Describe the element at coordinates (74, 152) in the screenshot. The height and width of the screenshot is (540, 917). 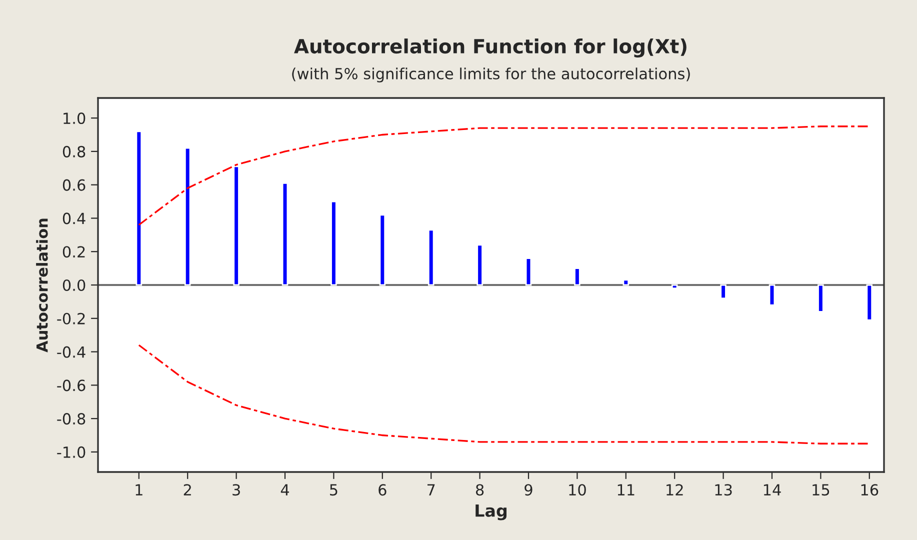
I see `y-tick-label: 0.8` at that location.